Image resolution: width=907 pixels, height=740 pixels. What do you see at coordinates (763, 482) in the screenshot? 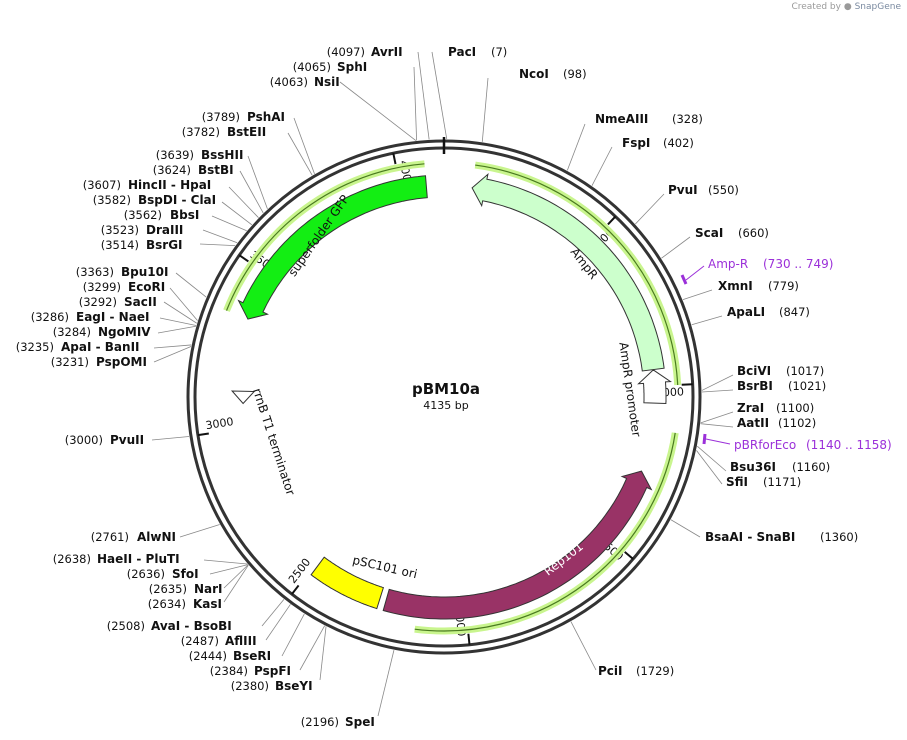
I see `site-sfii: SfiI (1171)` at bounding box center [763, 482].